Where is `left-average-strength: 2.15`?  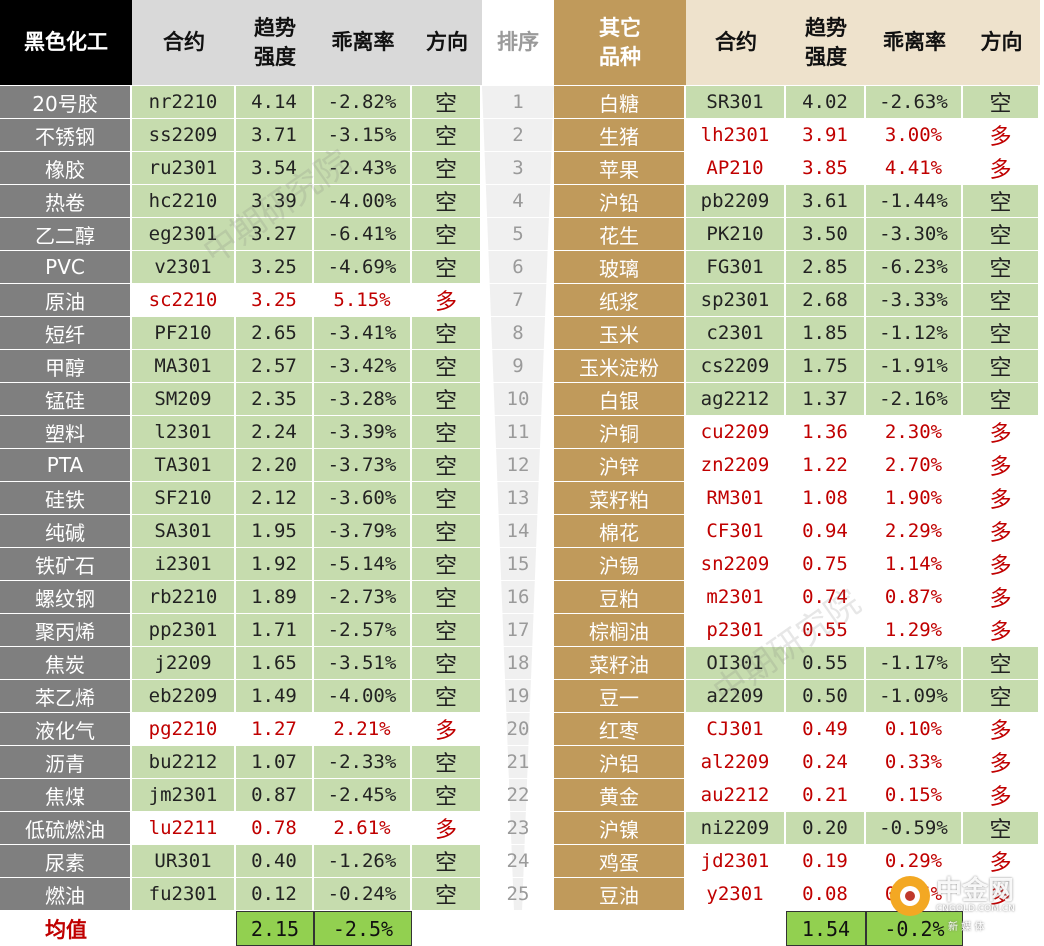
left-average-strength: 2.15 is located at coordinates (275, 928).